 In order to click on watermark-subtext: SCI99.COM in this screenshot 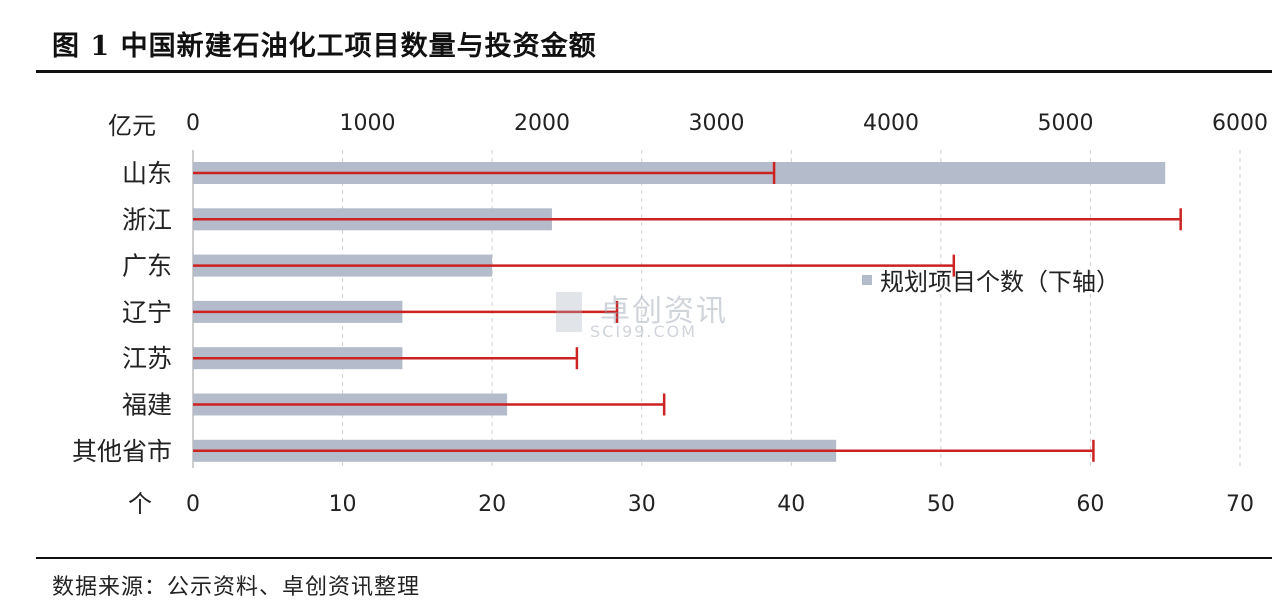, I will do `click(644, 331)`.